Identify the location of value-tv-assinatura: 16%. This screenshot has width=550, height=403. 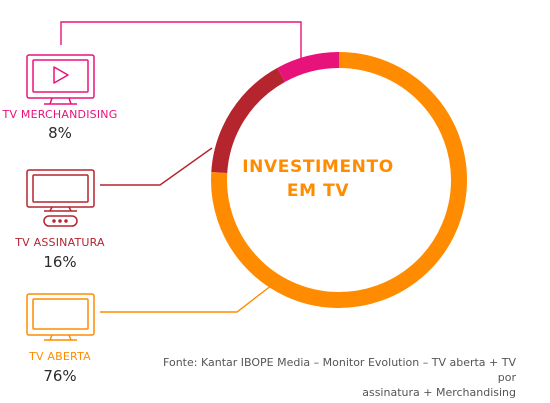
(60, 262).